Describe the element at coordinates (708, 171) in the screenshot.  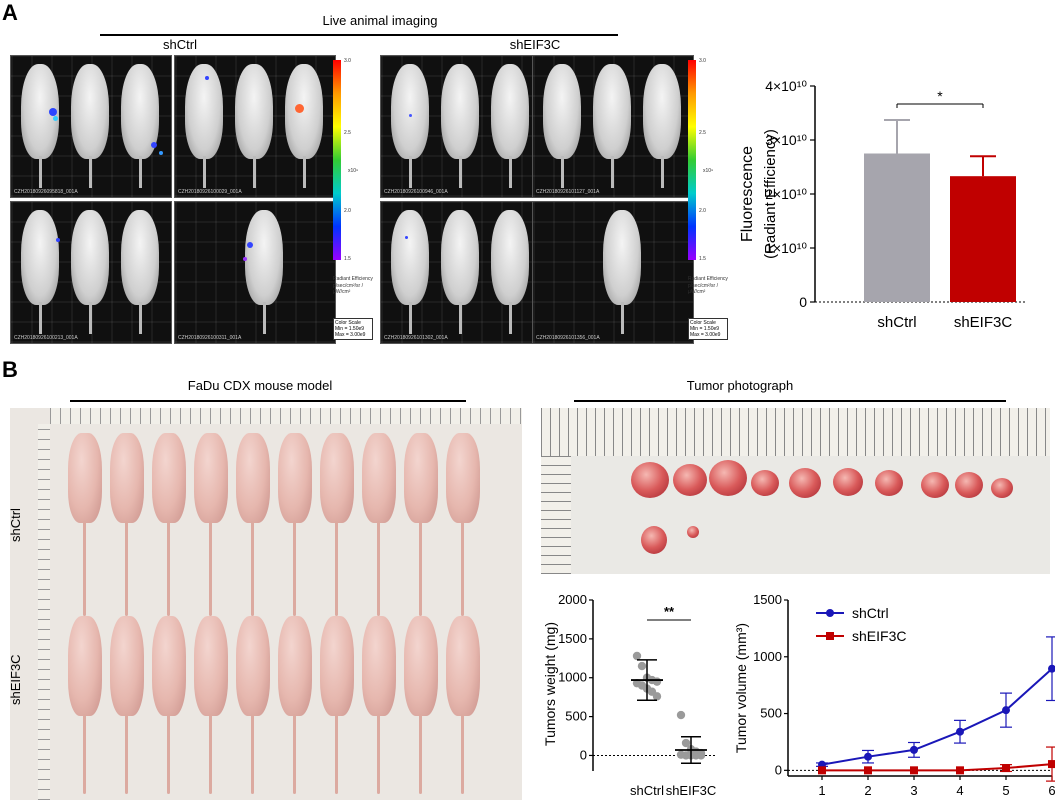
I see `colorbar2-exp-label: x10⁹` at that location.